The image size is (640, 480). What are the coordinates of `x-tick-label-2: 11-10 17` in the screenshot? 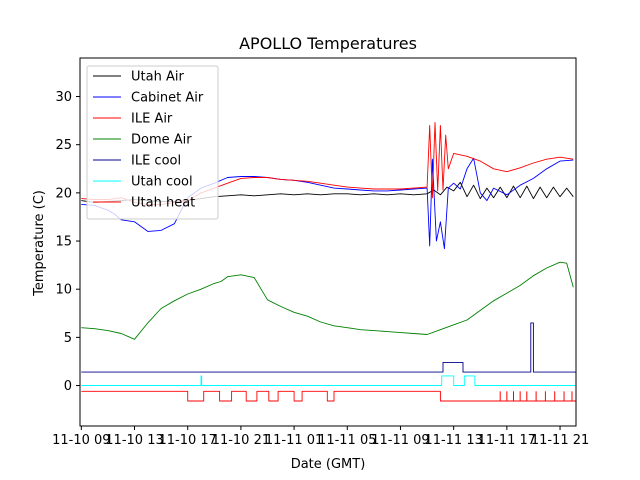 It's located at (187, 440).